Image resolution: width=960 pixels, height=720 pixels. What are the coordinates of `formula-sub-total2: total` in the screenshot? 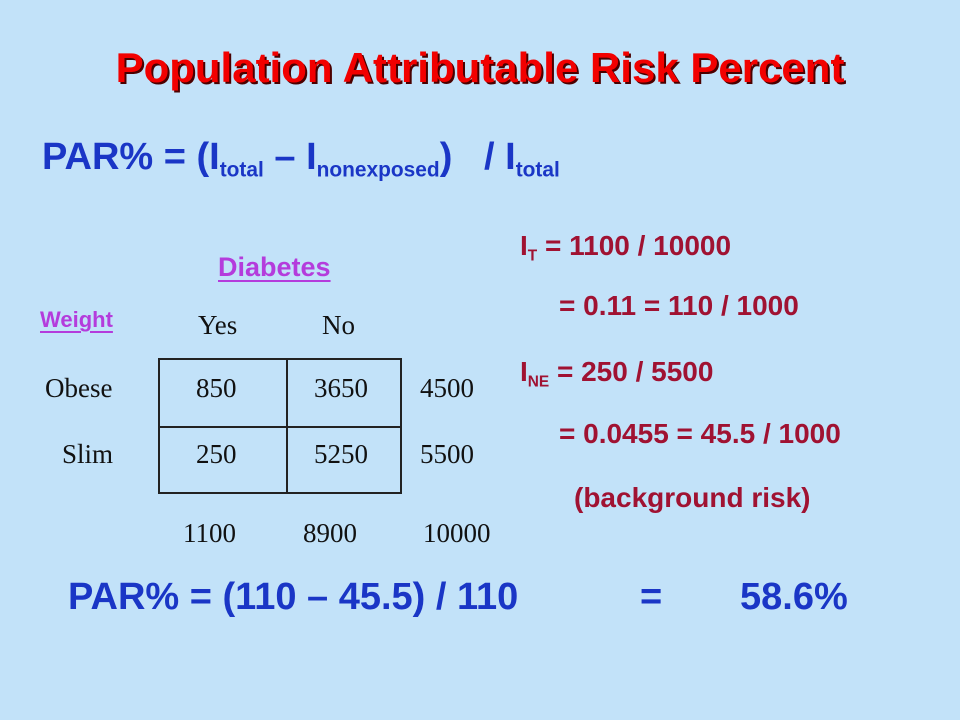 It's located at (537, 170).